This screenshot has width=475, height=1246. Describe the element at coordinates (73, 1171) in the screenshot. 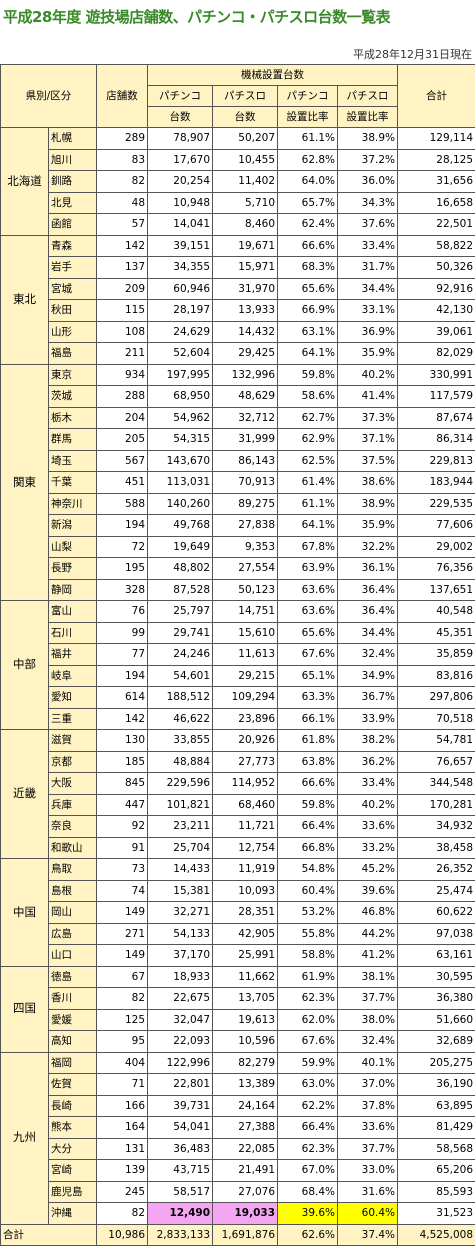

I see `prefecture-cell: 宮崎` at that location.